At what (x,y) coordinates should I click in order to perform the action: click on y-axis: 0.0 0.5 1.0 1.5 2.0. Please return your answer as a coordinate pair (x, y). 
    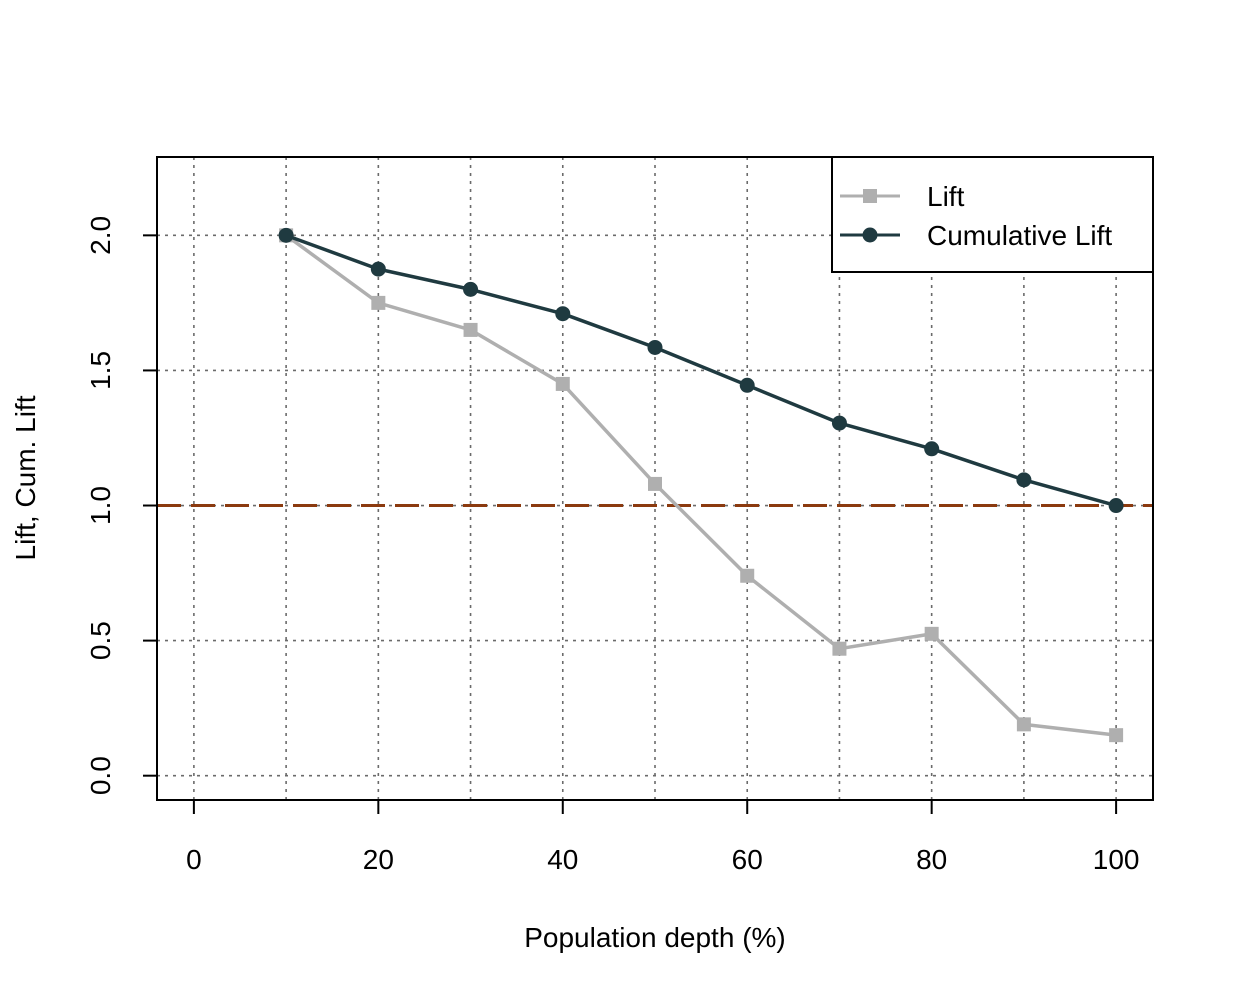
    Looking at the image, I should click on (121, 505).